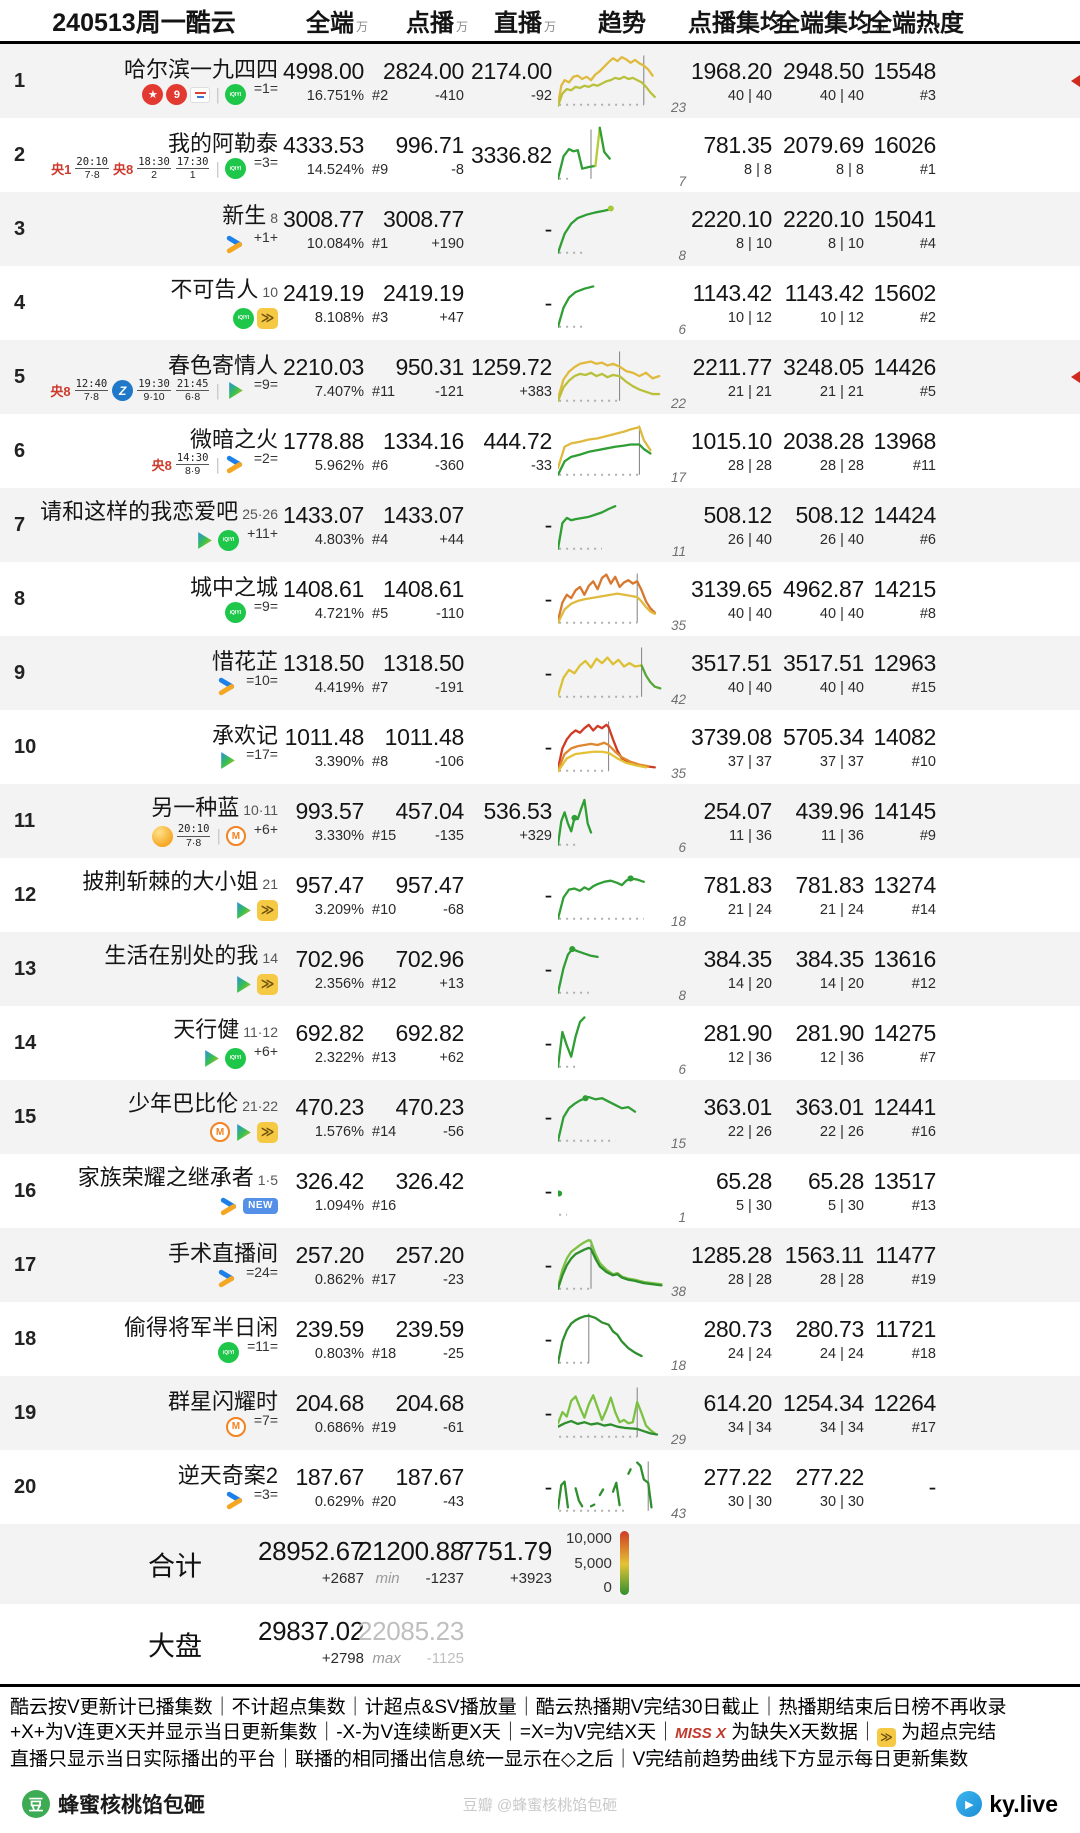 The height and width of the screenshot is (1833, 1080). I want to click on heat-cell: 15041 #4, so click(904, 229).